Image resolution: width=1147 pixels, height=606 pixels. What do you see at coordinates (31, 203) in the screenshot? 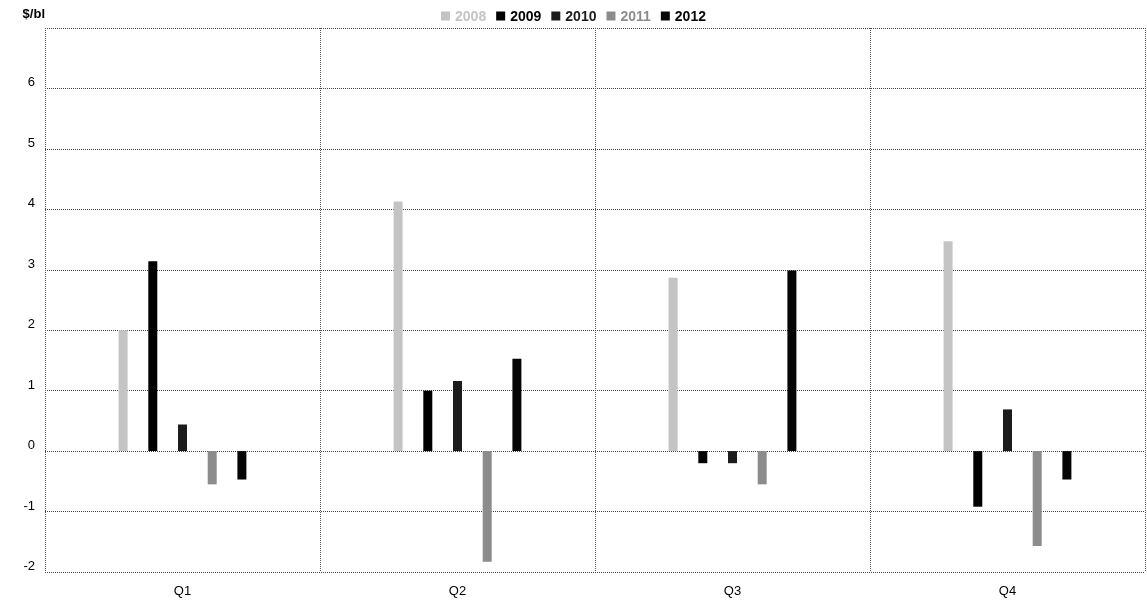
I see `y-tick-label: 4` at bounding box center [31, 203].